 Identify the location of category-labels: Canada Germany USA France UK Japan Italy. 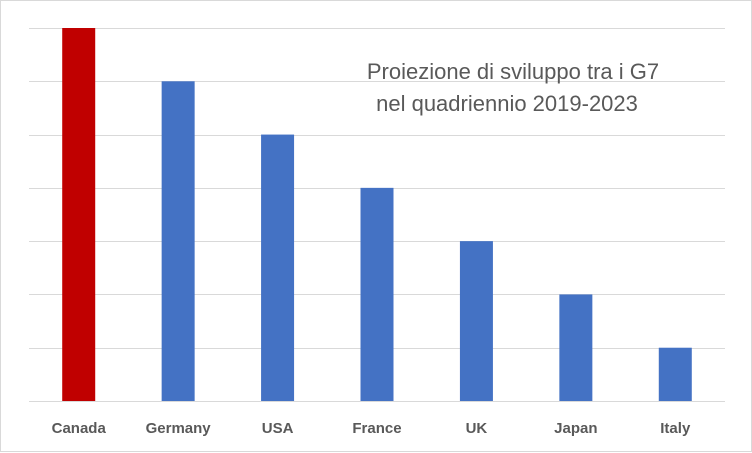
(371, 428).